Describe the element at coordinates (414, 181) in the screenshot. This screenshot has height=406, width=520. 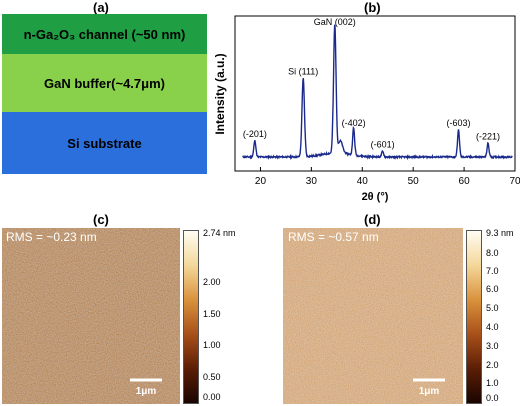
I see `x-tick-label: 50` at that location.